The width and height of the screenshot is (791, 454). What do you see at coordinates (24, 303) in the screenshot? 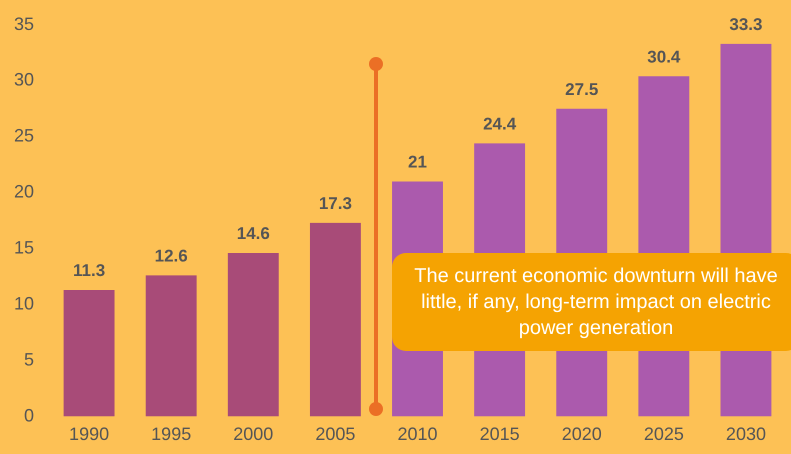
I see `y-tick-label: 10` at bounding box center [24, 303].